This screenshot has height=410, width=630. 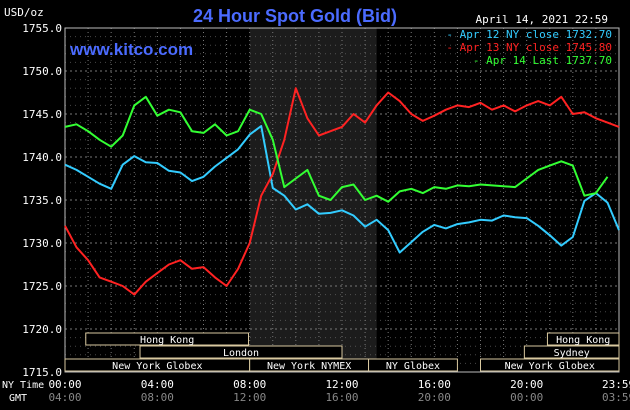 I want to click on x-tick-label-ny: 20:00, so click(x=526, y=384).